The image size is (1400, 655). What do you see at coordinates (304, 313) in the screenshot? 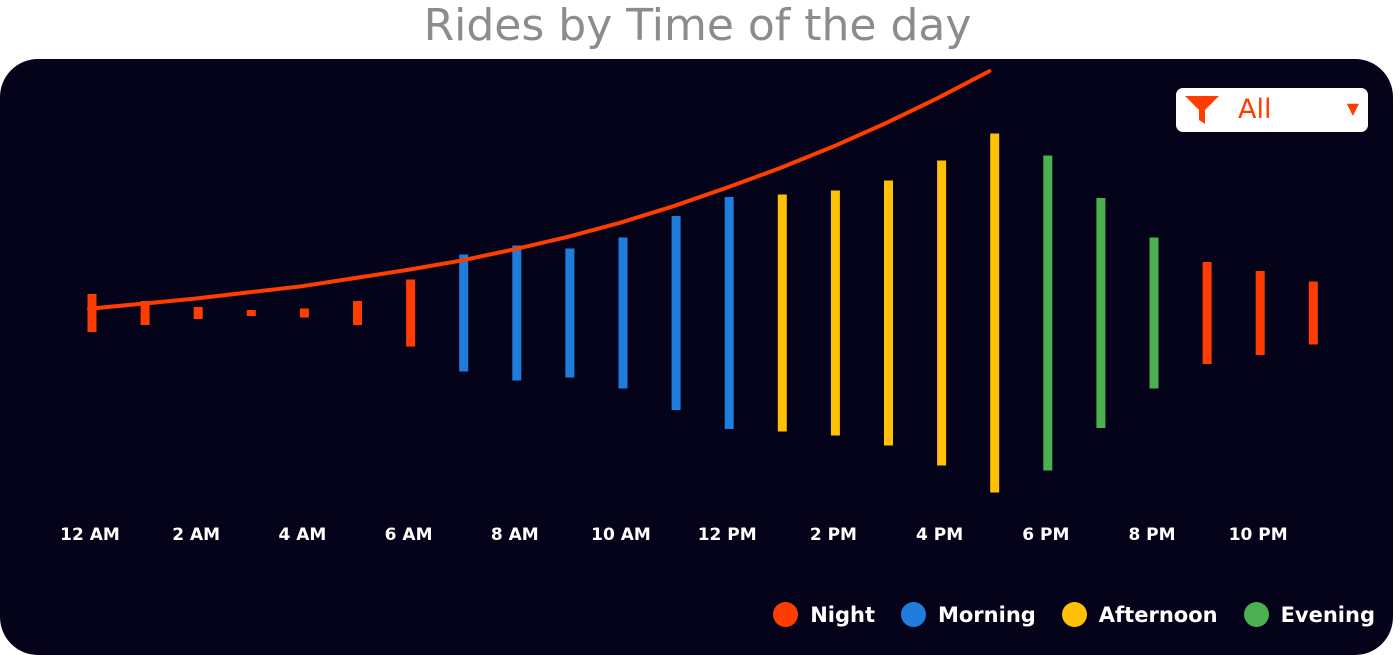
I see `bar-4-am` at bounding box center [304, 313].